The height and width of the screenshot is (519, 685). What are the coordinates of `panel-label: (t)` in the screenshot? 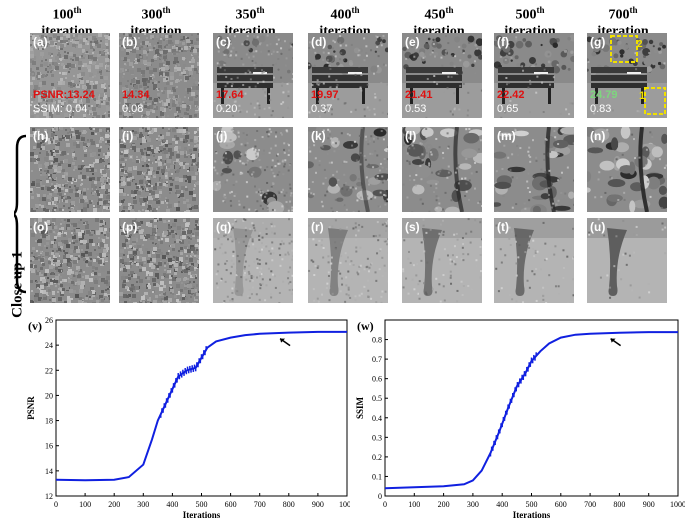 It's located at (503, 227).